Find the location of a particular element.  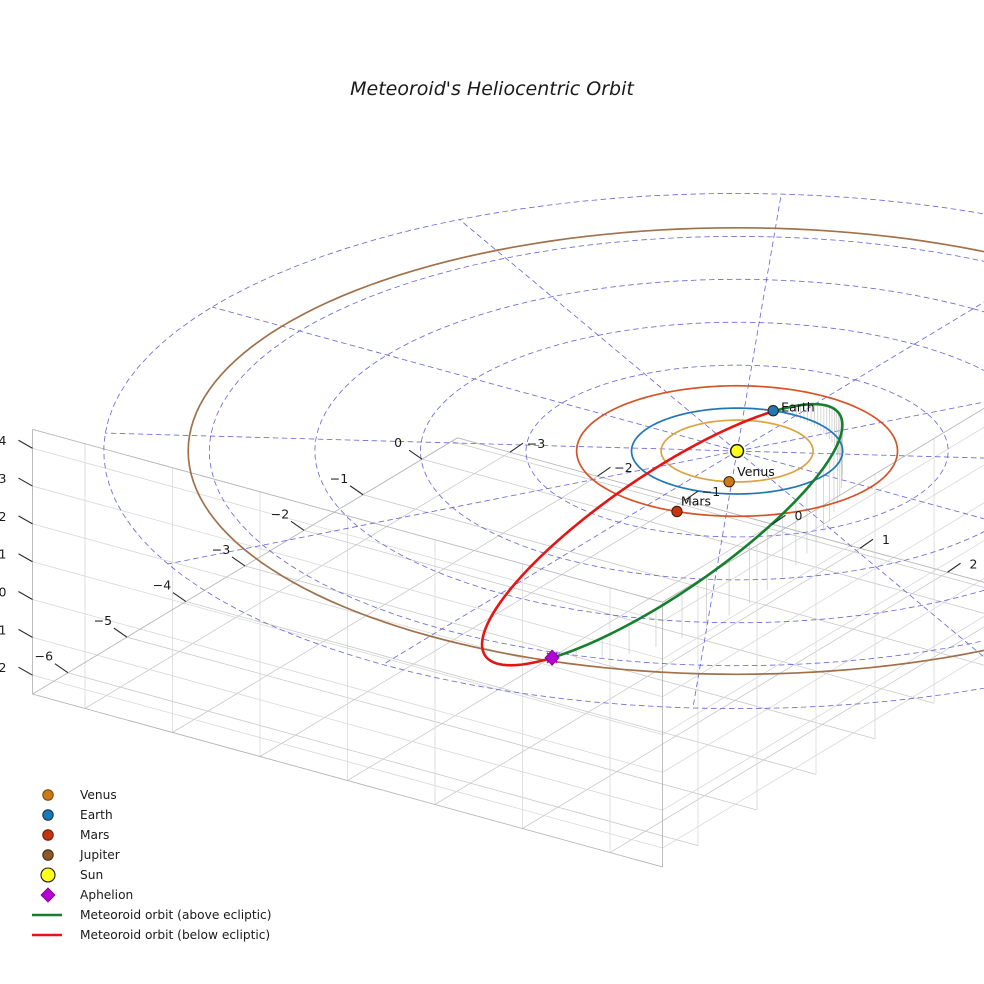

orbit-path-earth is located at coordinates (737, 451).